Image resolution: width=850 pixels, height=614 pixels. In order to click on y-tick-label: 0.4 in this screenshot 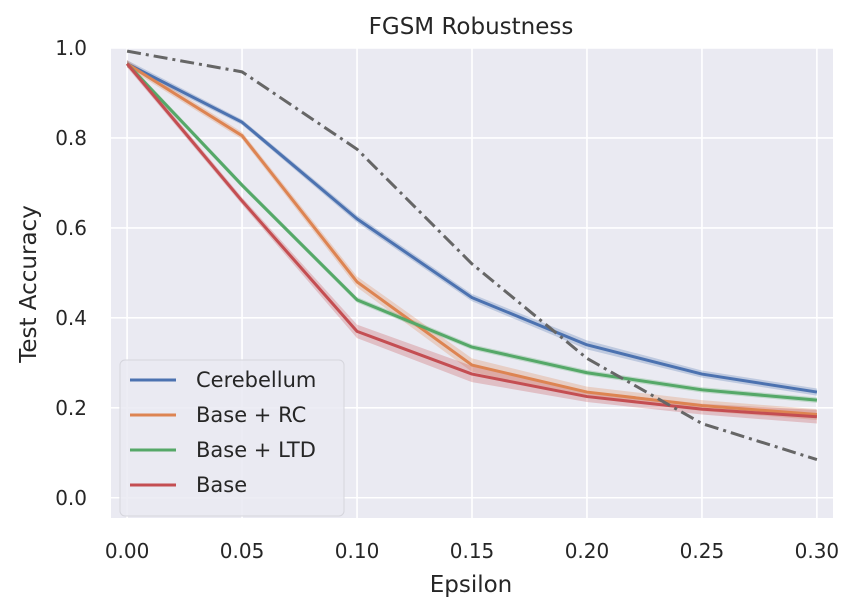, I will do `click(71, 318)`.